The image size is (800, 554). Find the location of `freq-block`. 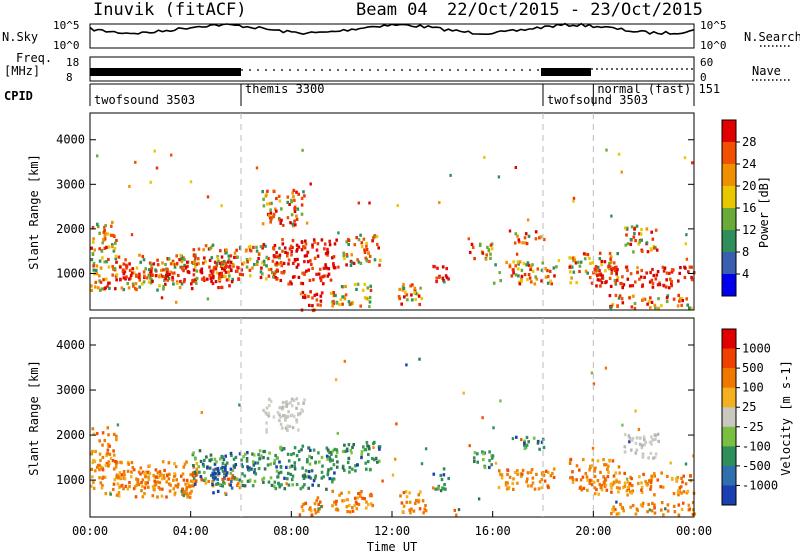

freq-block is located at coordinates (165, 72).